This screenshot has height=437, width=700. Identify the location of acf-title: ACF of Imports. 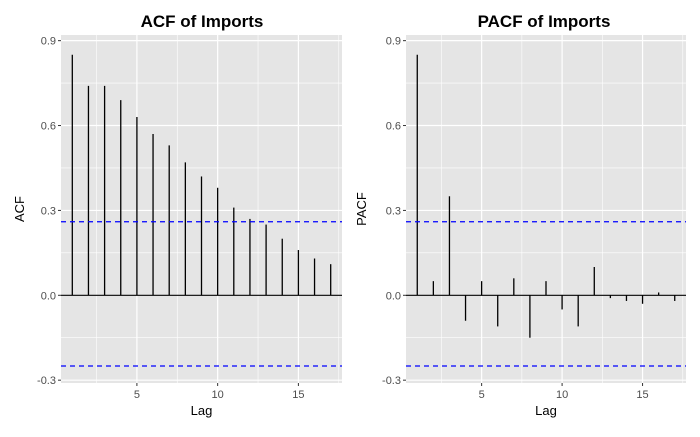
(202, 21).